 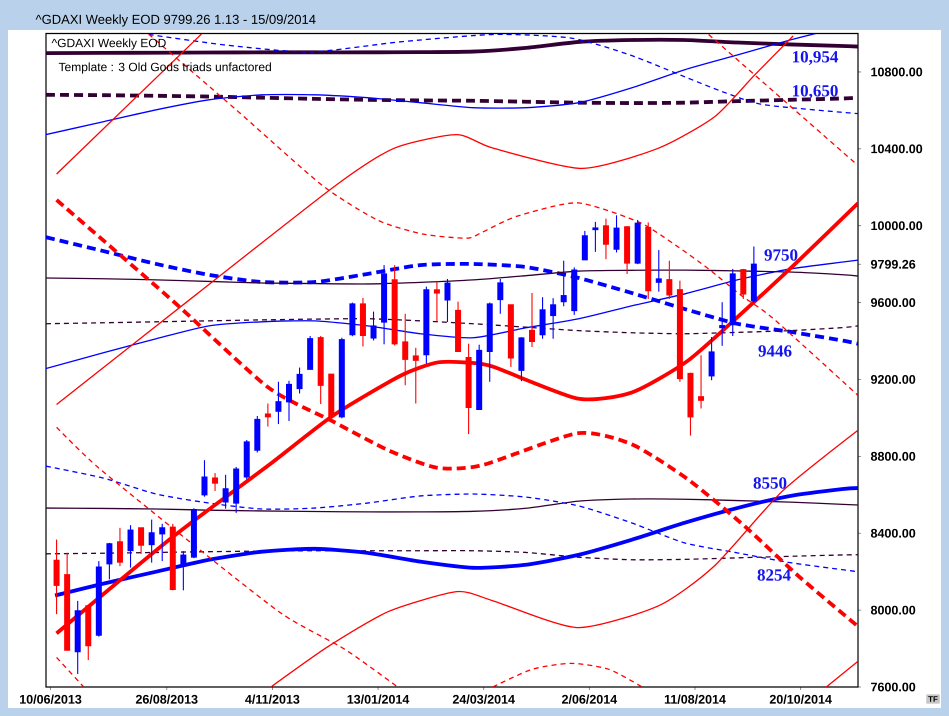 I want to click on y-tick-label: 10400.00, so click(x=896, y=149).